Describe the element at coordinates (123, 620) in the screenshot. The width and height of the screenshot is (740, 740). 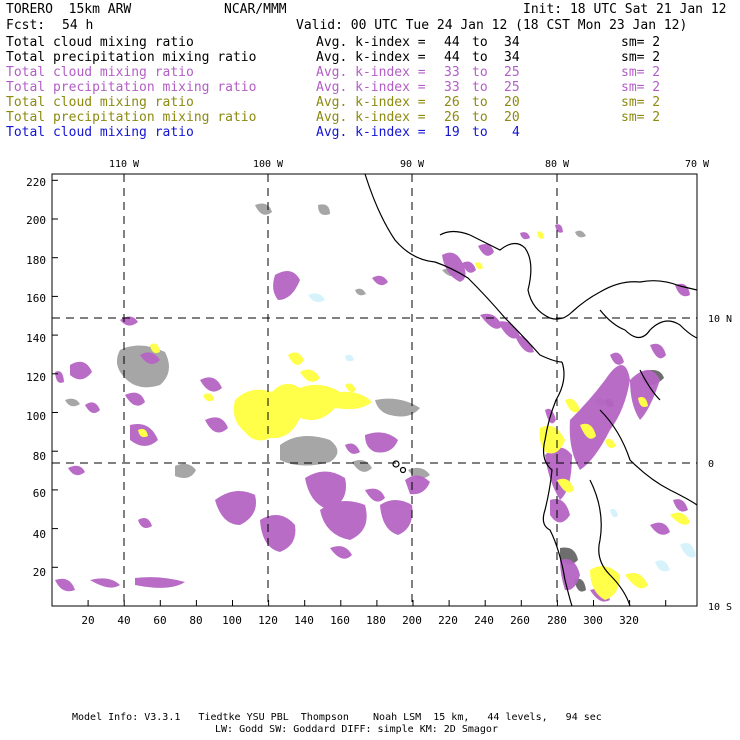
I see `x-tick-label: 40` at that location.